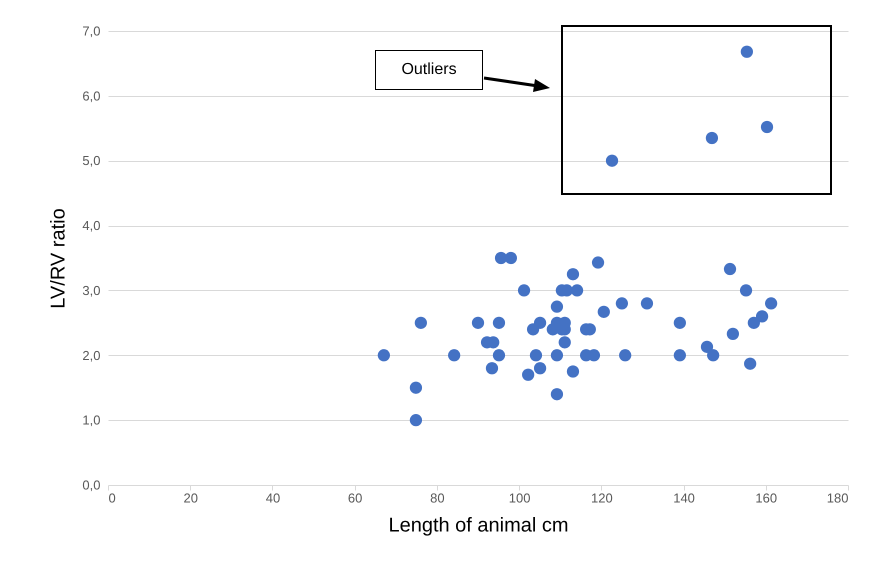 The width and height of the screenshot is (876, 576). What do you see at coordinates (91, 160) in the screenshot?
I see `y-tick-label: 5,0` at bounding box center [91, 160].